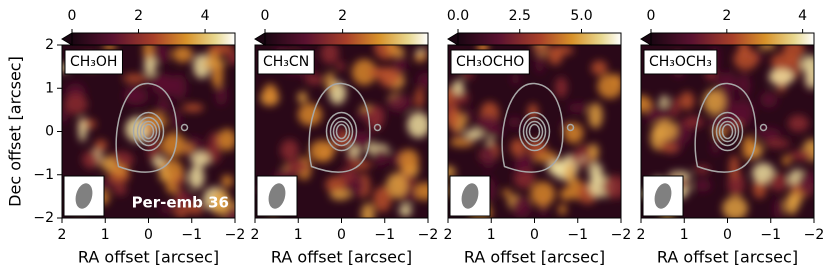  I want to click on y-tick-label: 0, so click(49, 132).